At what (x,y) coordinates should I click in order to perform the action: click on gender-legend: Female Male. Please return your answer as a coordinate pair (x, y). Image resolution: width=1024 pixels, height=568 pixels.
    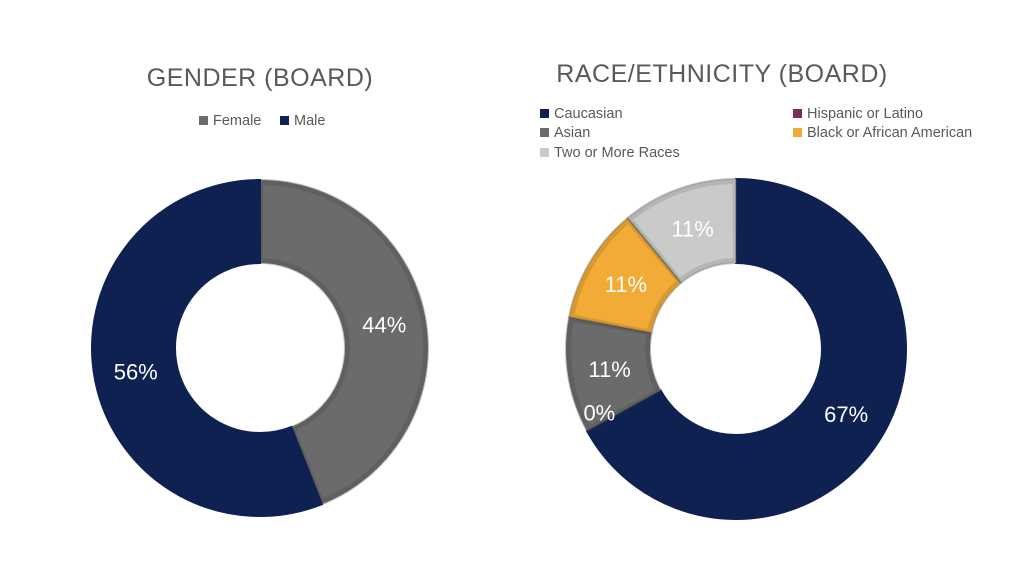
    Looking at the image, I should click on (262, 121).